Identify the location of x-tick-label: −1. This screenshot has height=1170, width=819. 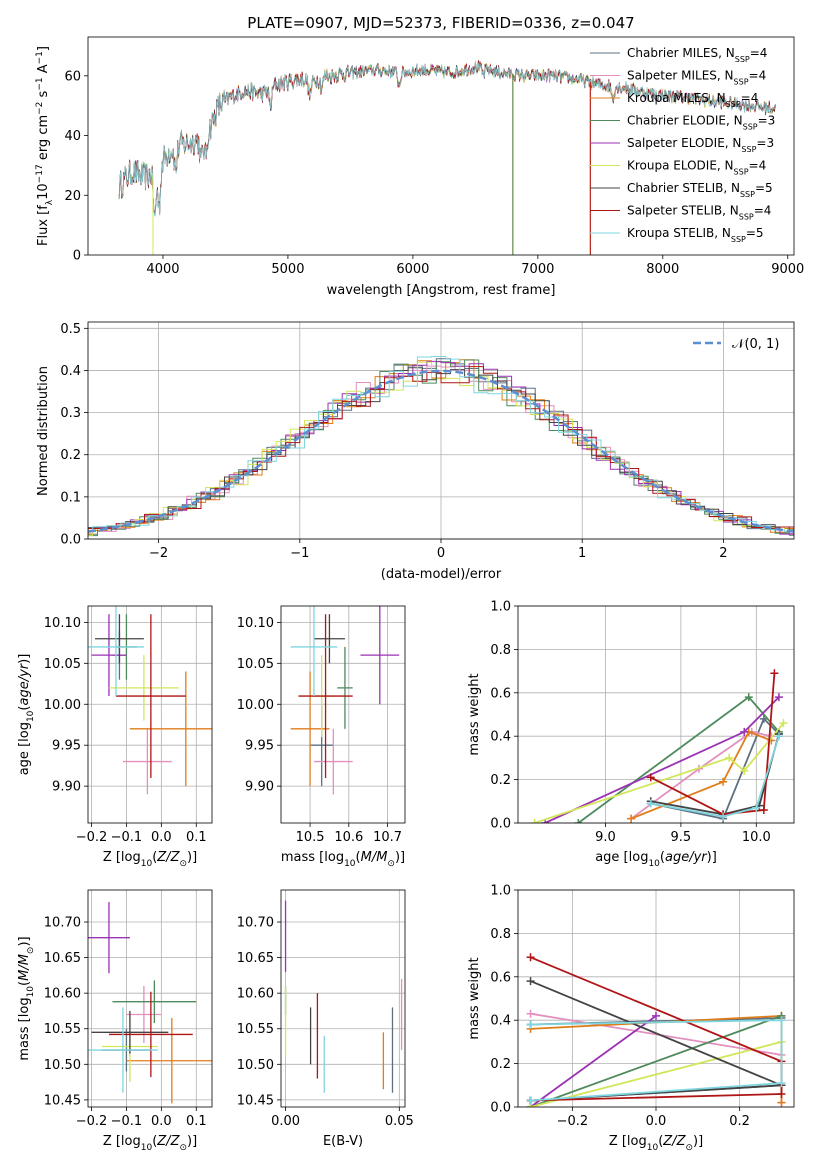
(299, 553).